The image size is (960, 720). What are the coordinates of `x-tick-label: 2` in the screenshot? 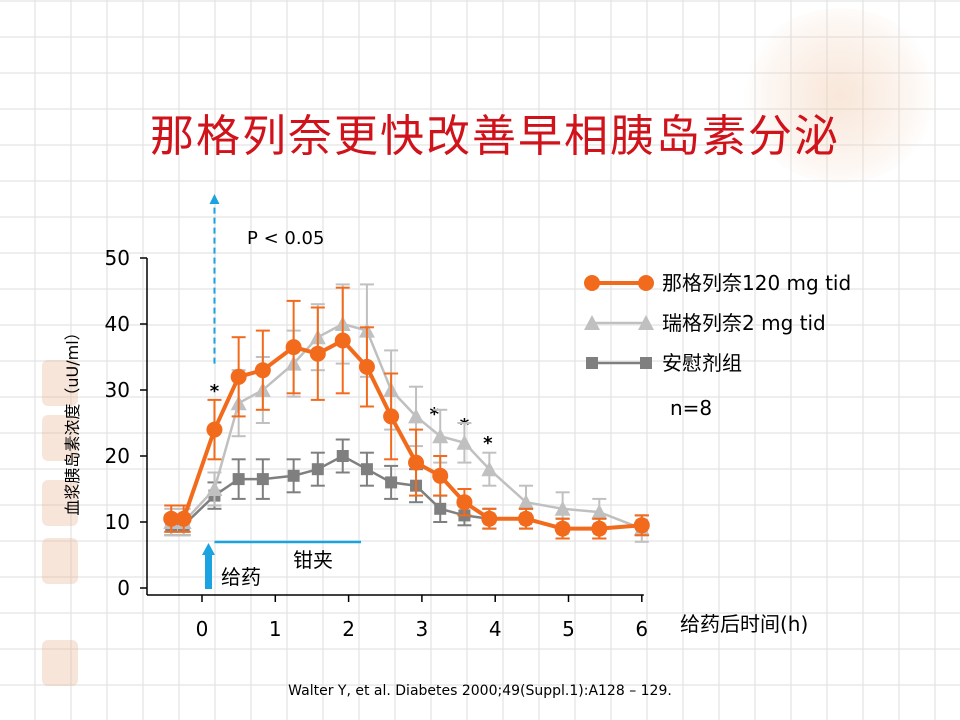 It's located at (348, 629).